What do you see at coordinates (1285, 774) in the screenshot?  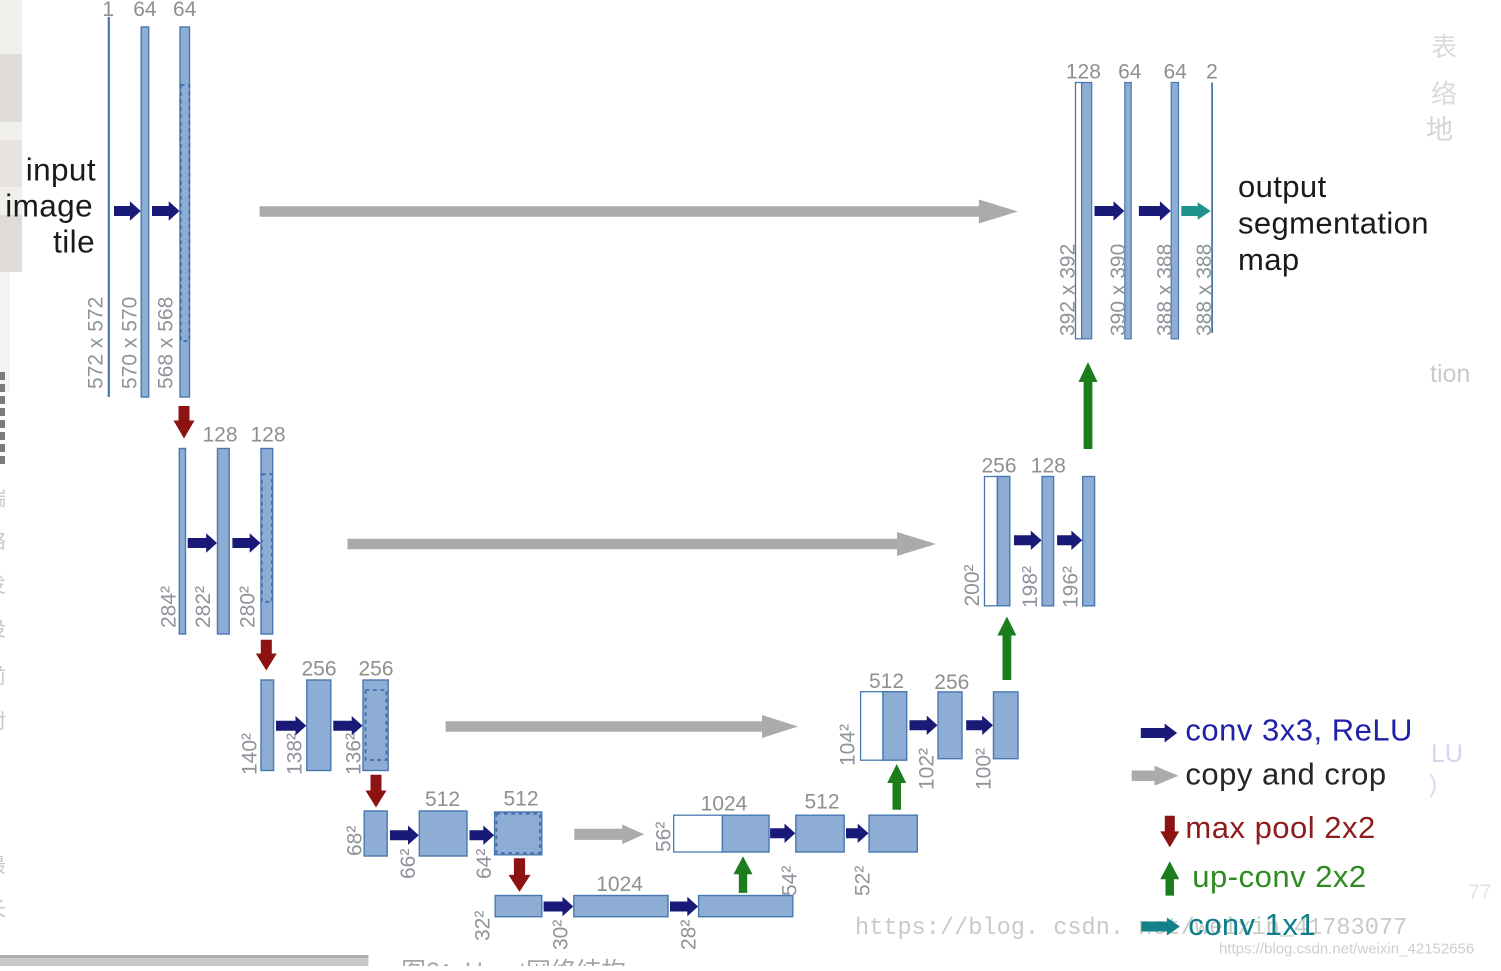 I see `svg-text: copy and crop` at bounding box center [1285, 774].